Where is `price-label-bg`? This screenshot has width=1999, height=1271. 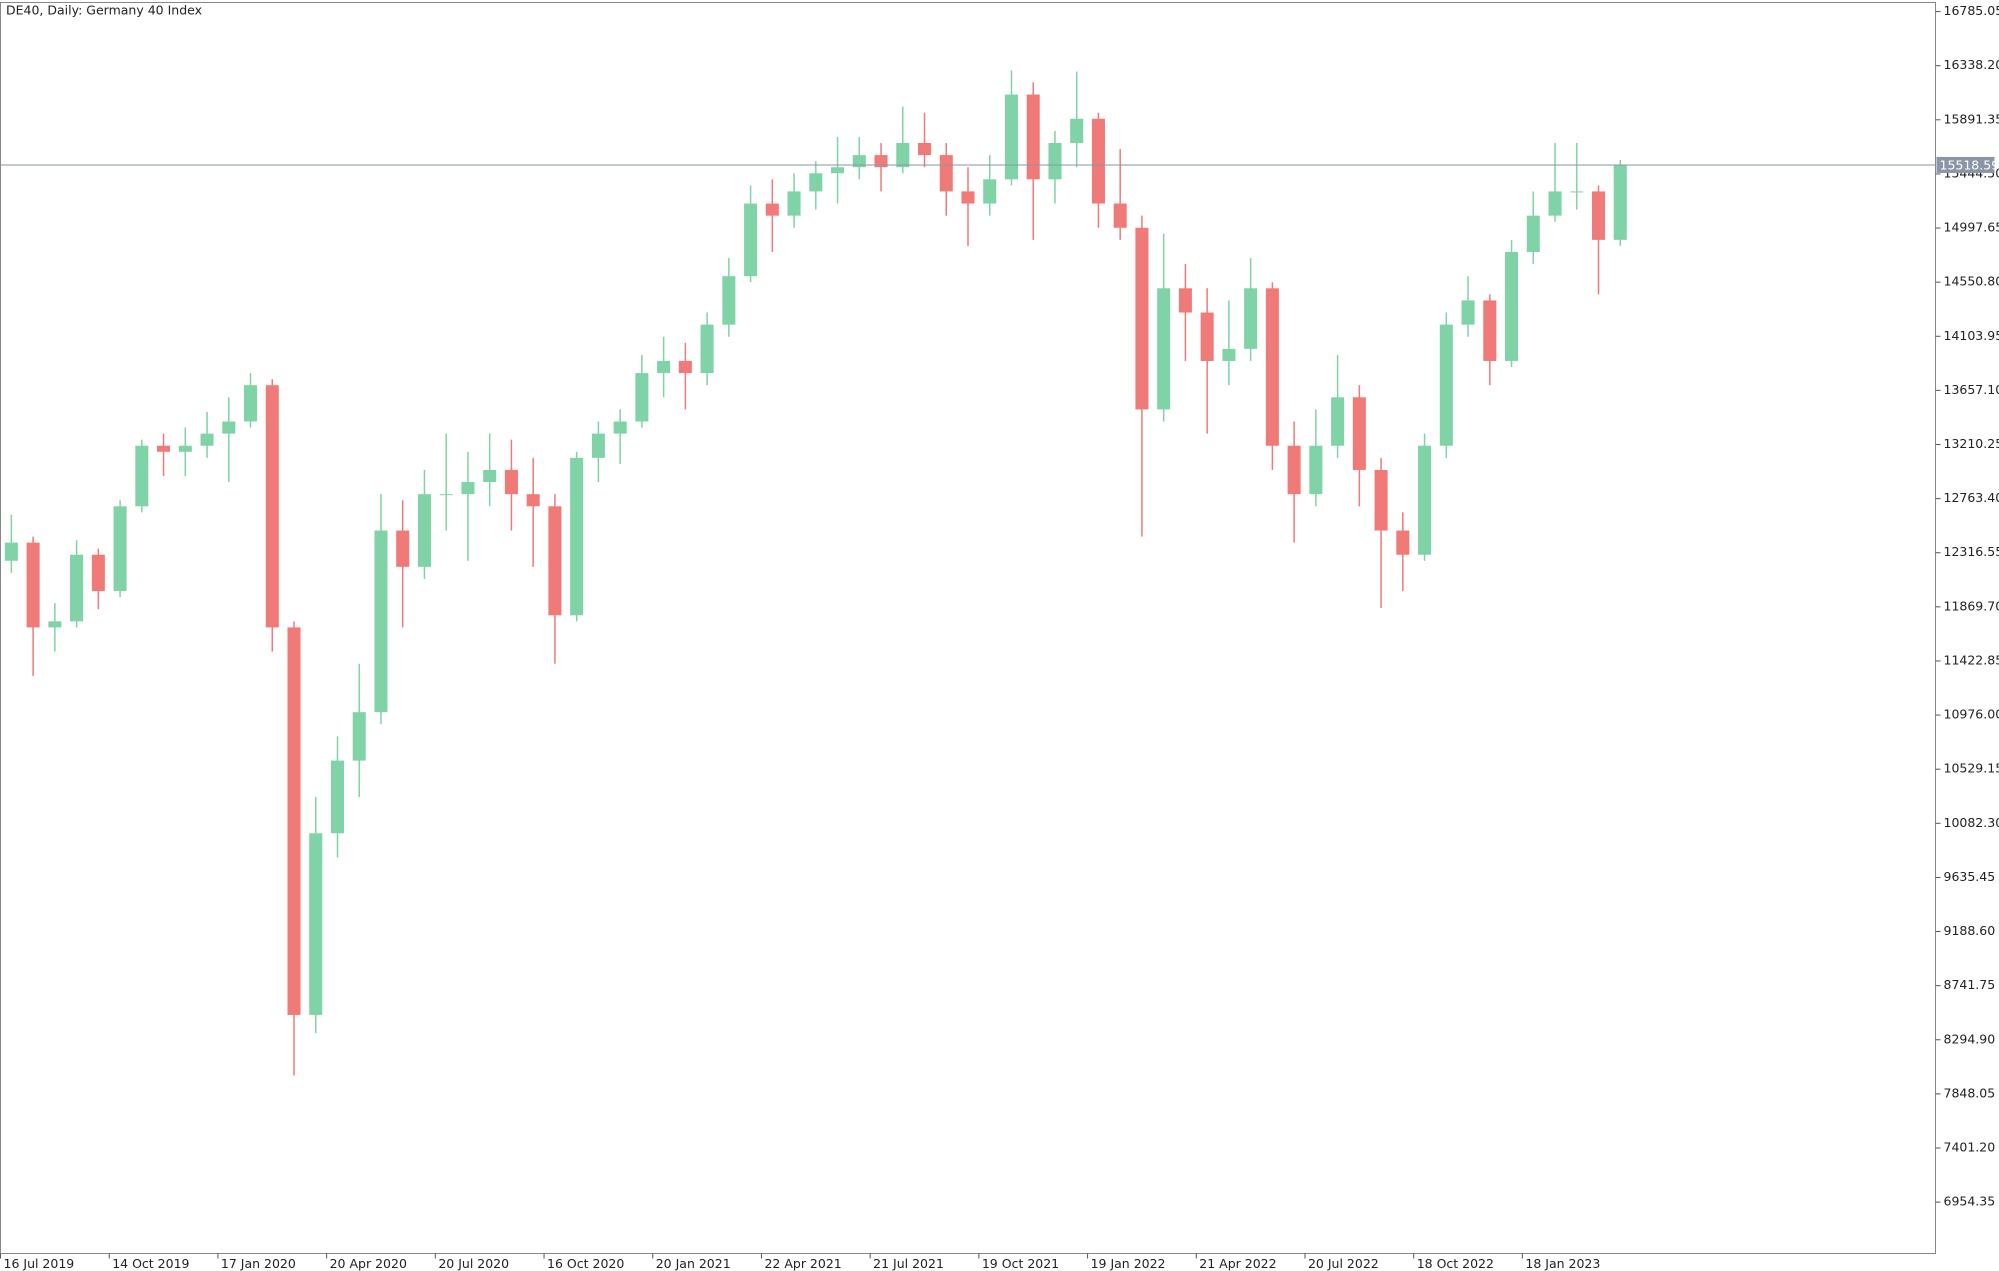
price-label-bg is located at coordinates (1965, 164).